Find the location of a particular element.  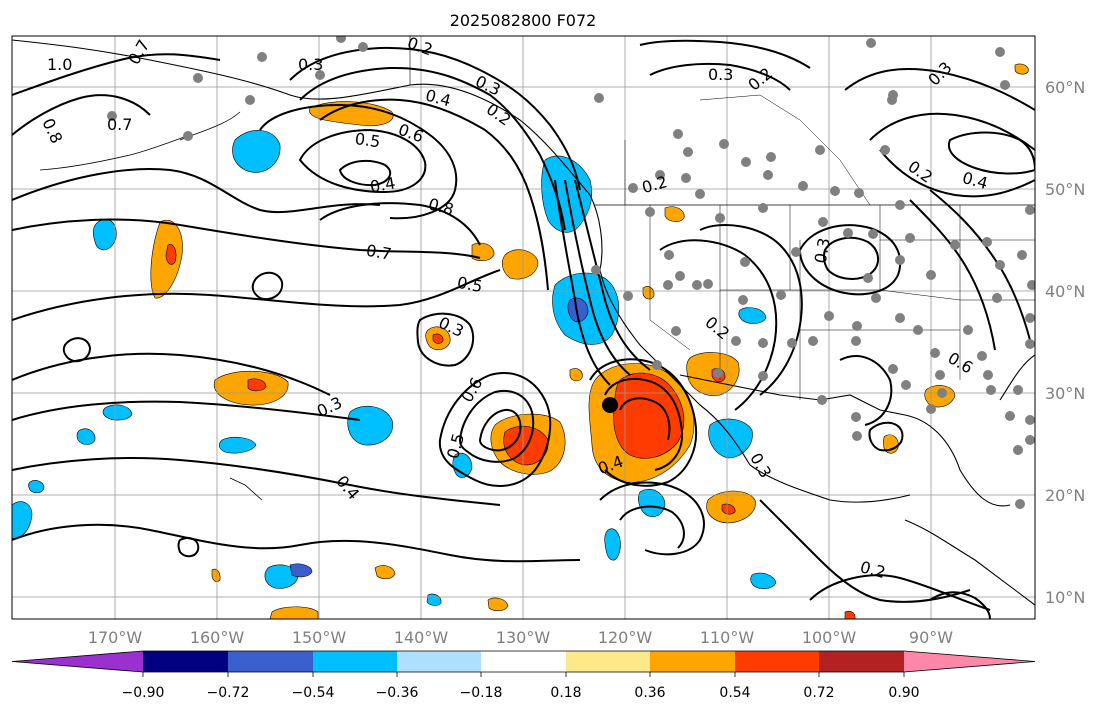

lon-tick-label: 160°W is located at coordinates (217, 637).